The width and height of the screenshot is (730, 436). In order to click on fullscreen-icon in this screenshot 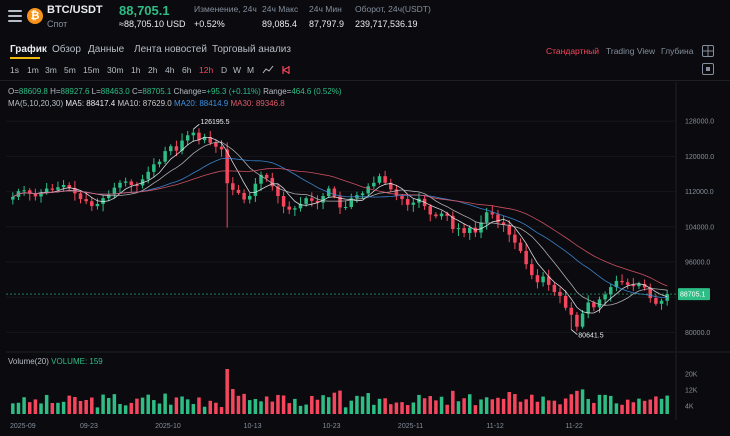, I will do `click(708, 69)`.